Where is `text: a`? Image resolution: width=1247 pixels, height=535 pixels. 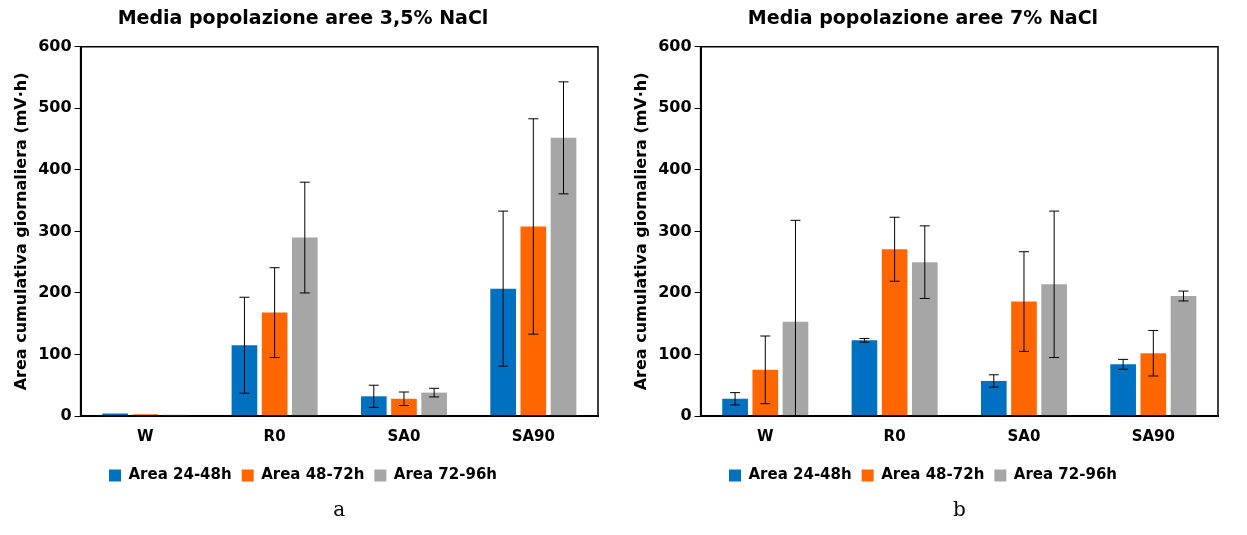
text: a is located at coordinates (339, 509).